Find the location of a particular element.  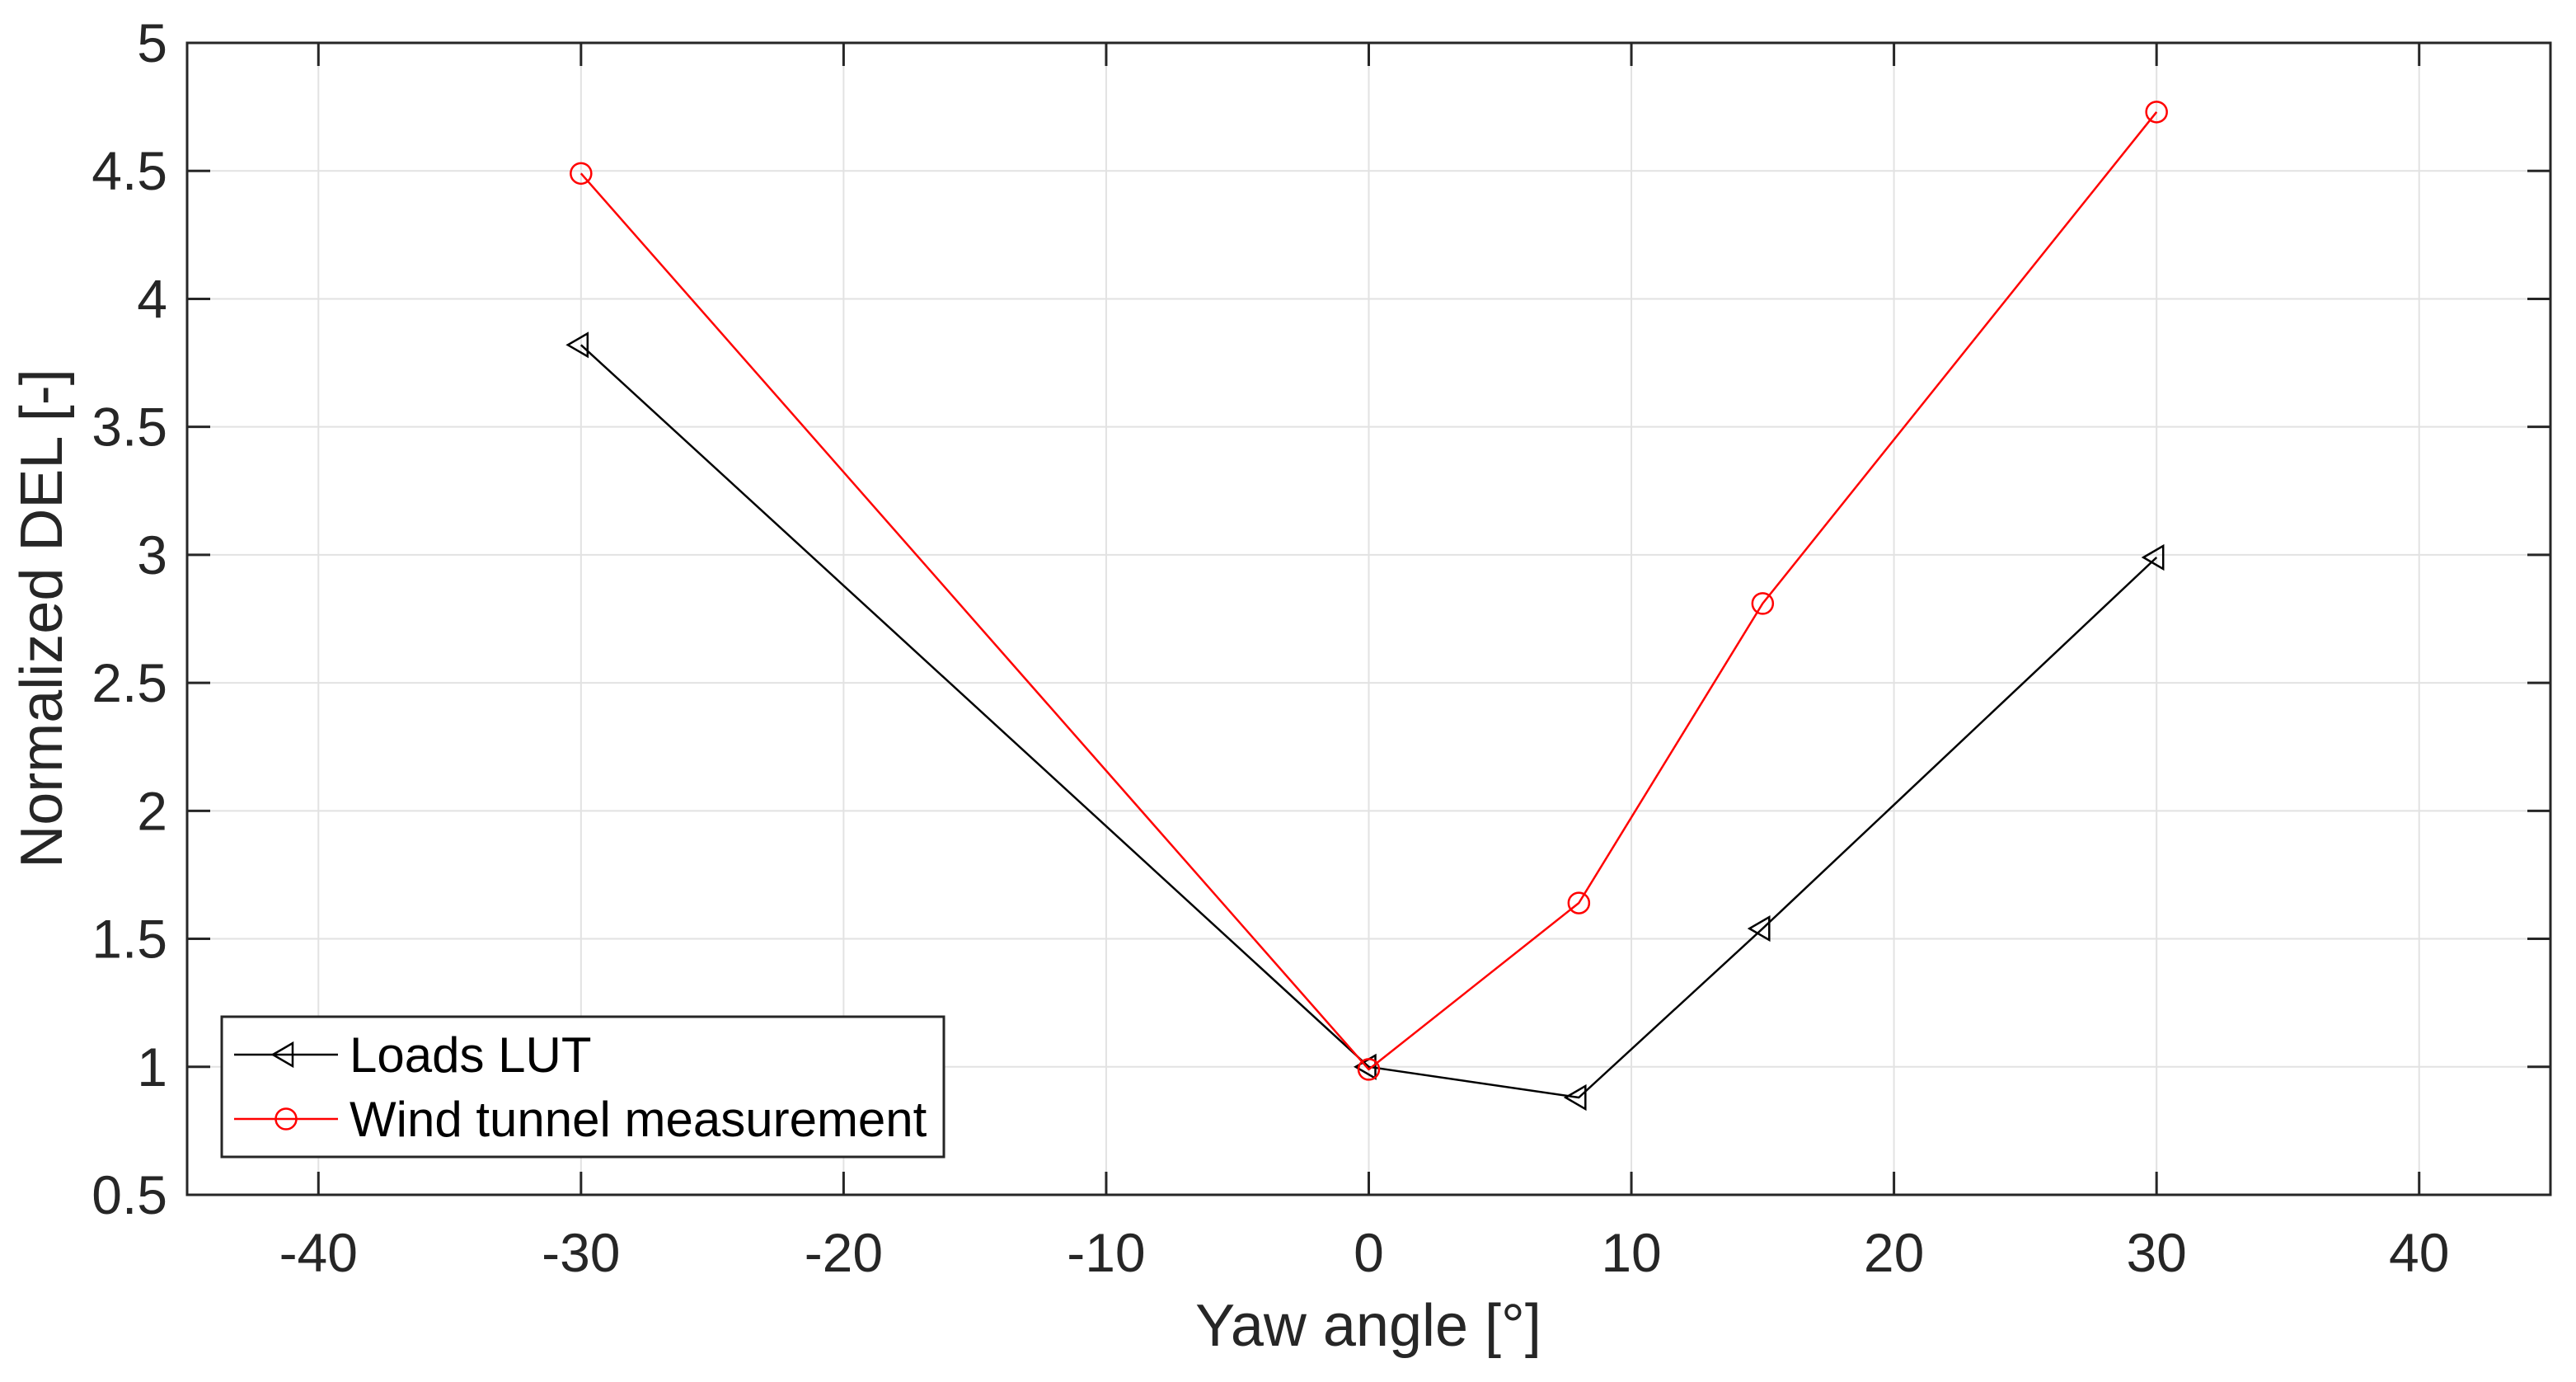

legend-entry-wind-tunnel-measurement: Wind tunnel measurement is located at coordinates (580, 1119).